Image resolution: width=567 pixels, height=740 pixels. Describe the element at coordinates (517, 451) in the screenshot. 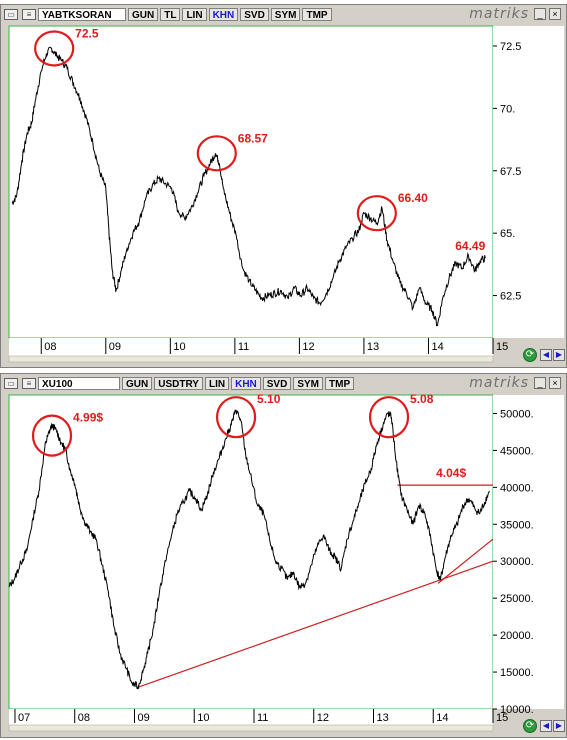

I see `y-tick-label: 45000.` at that location.